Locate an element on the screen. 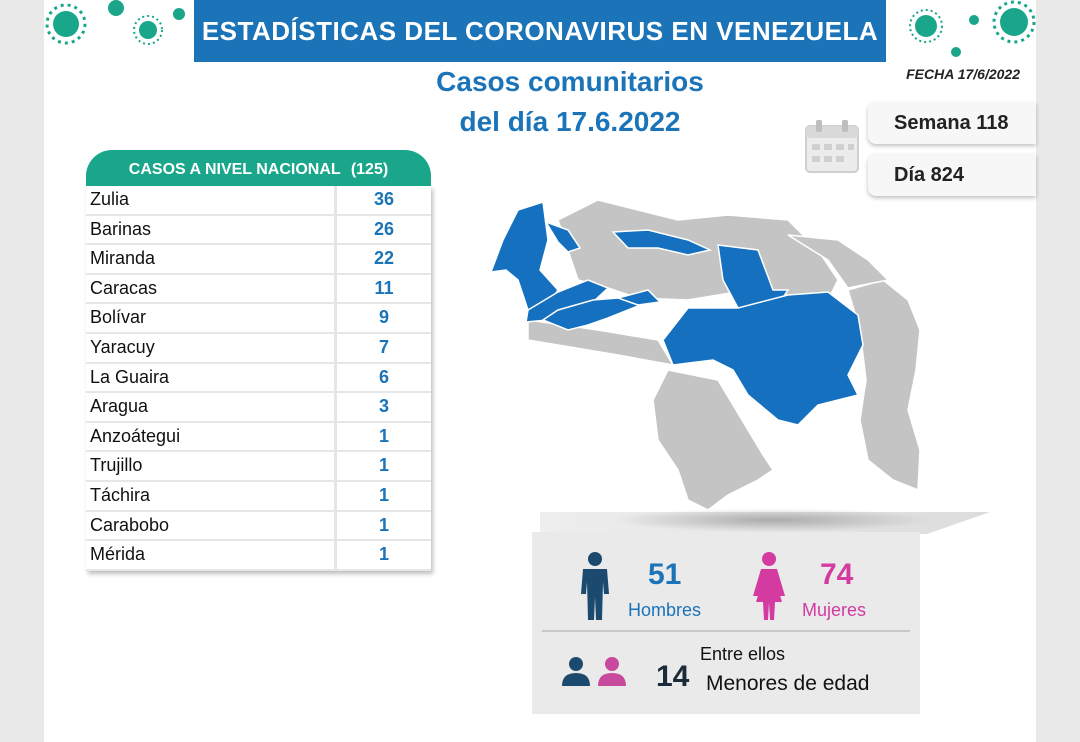 This screenshot has height=742, width=1080. table-row: Aragua 3 is located at coordinates (258, 408).